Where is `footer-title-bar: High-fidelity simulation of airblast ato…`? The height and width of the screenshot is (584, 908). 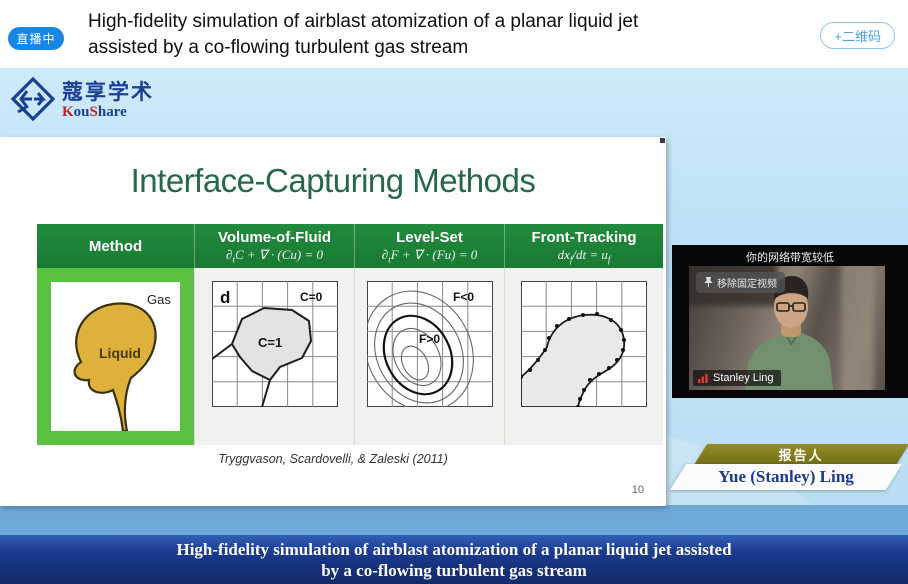 footer-title-bar: High-fidelity simulation of airblast ato… is located at coordinates (454, 559).